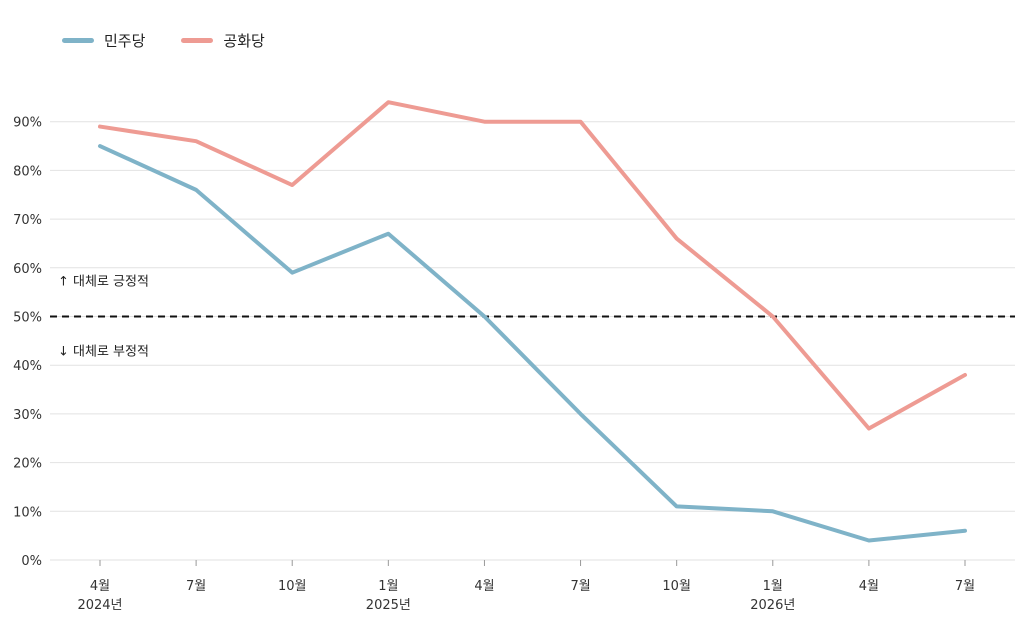  What do you see at coordinates (125, 41) in the screenshot?
I see `legend-label-democrat: 민주당` at bounding box center [125, 41].